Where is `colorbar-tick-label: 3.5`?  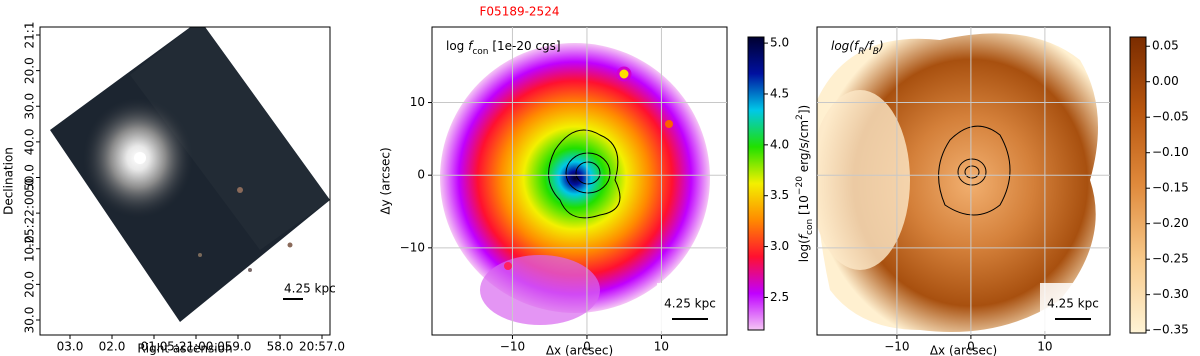 colorbar-tick-label: 3.5 is located at coordinates (779, 195).